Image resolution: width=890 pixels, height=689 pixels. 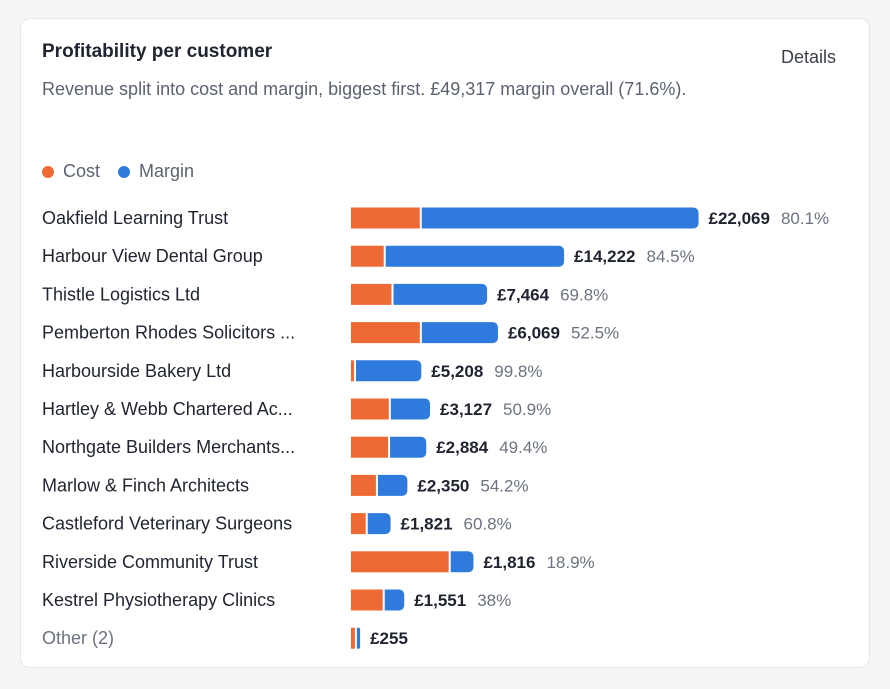 What do you see at coordinates (121, 294) in the screenshot?
I see `category-label: Thistle Logistics Ltd` at bounding box center [121, 294].